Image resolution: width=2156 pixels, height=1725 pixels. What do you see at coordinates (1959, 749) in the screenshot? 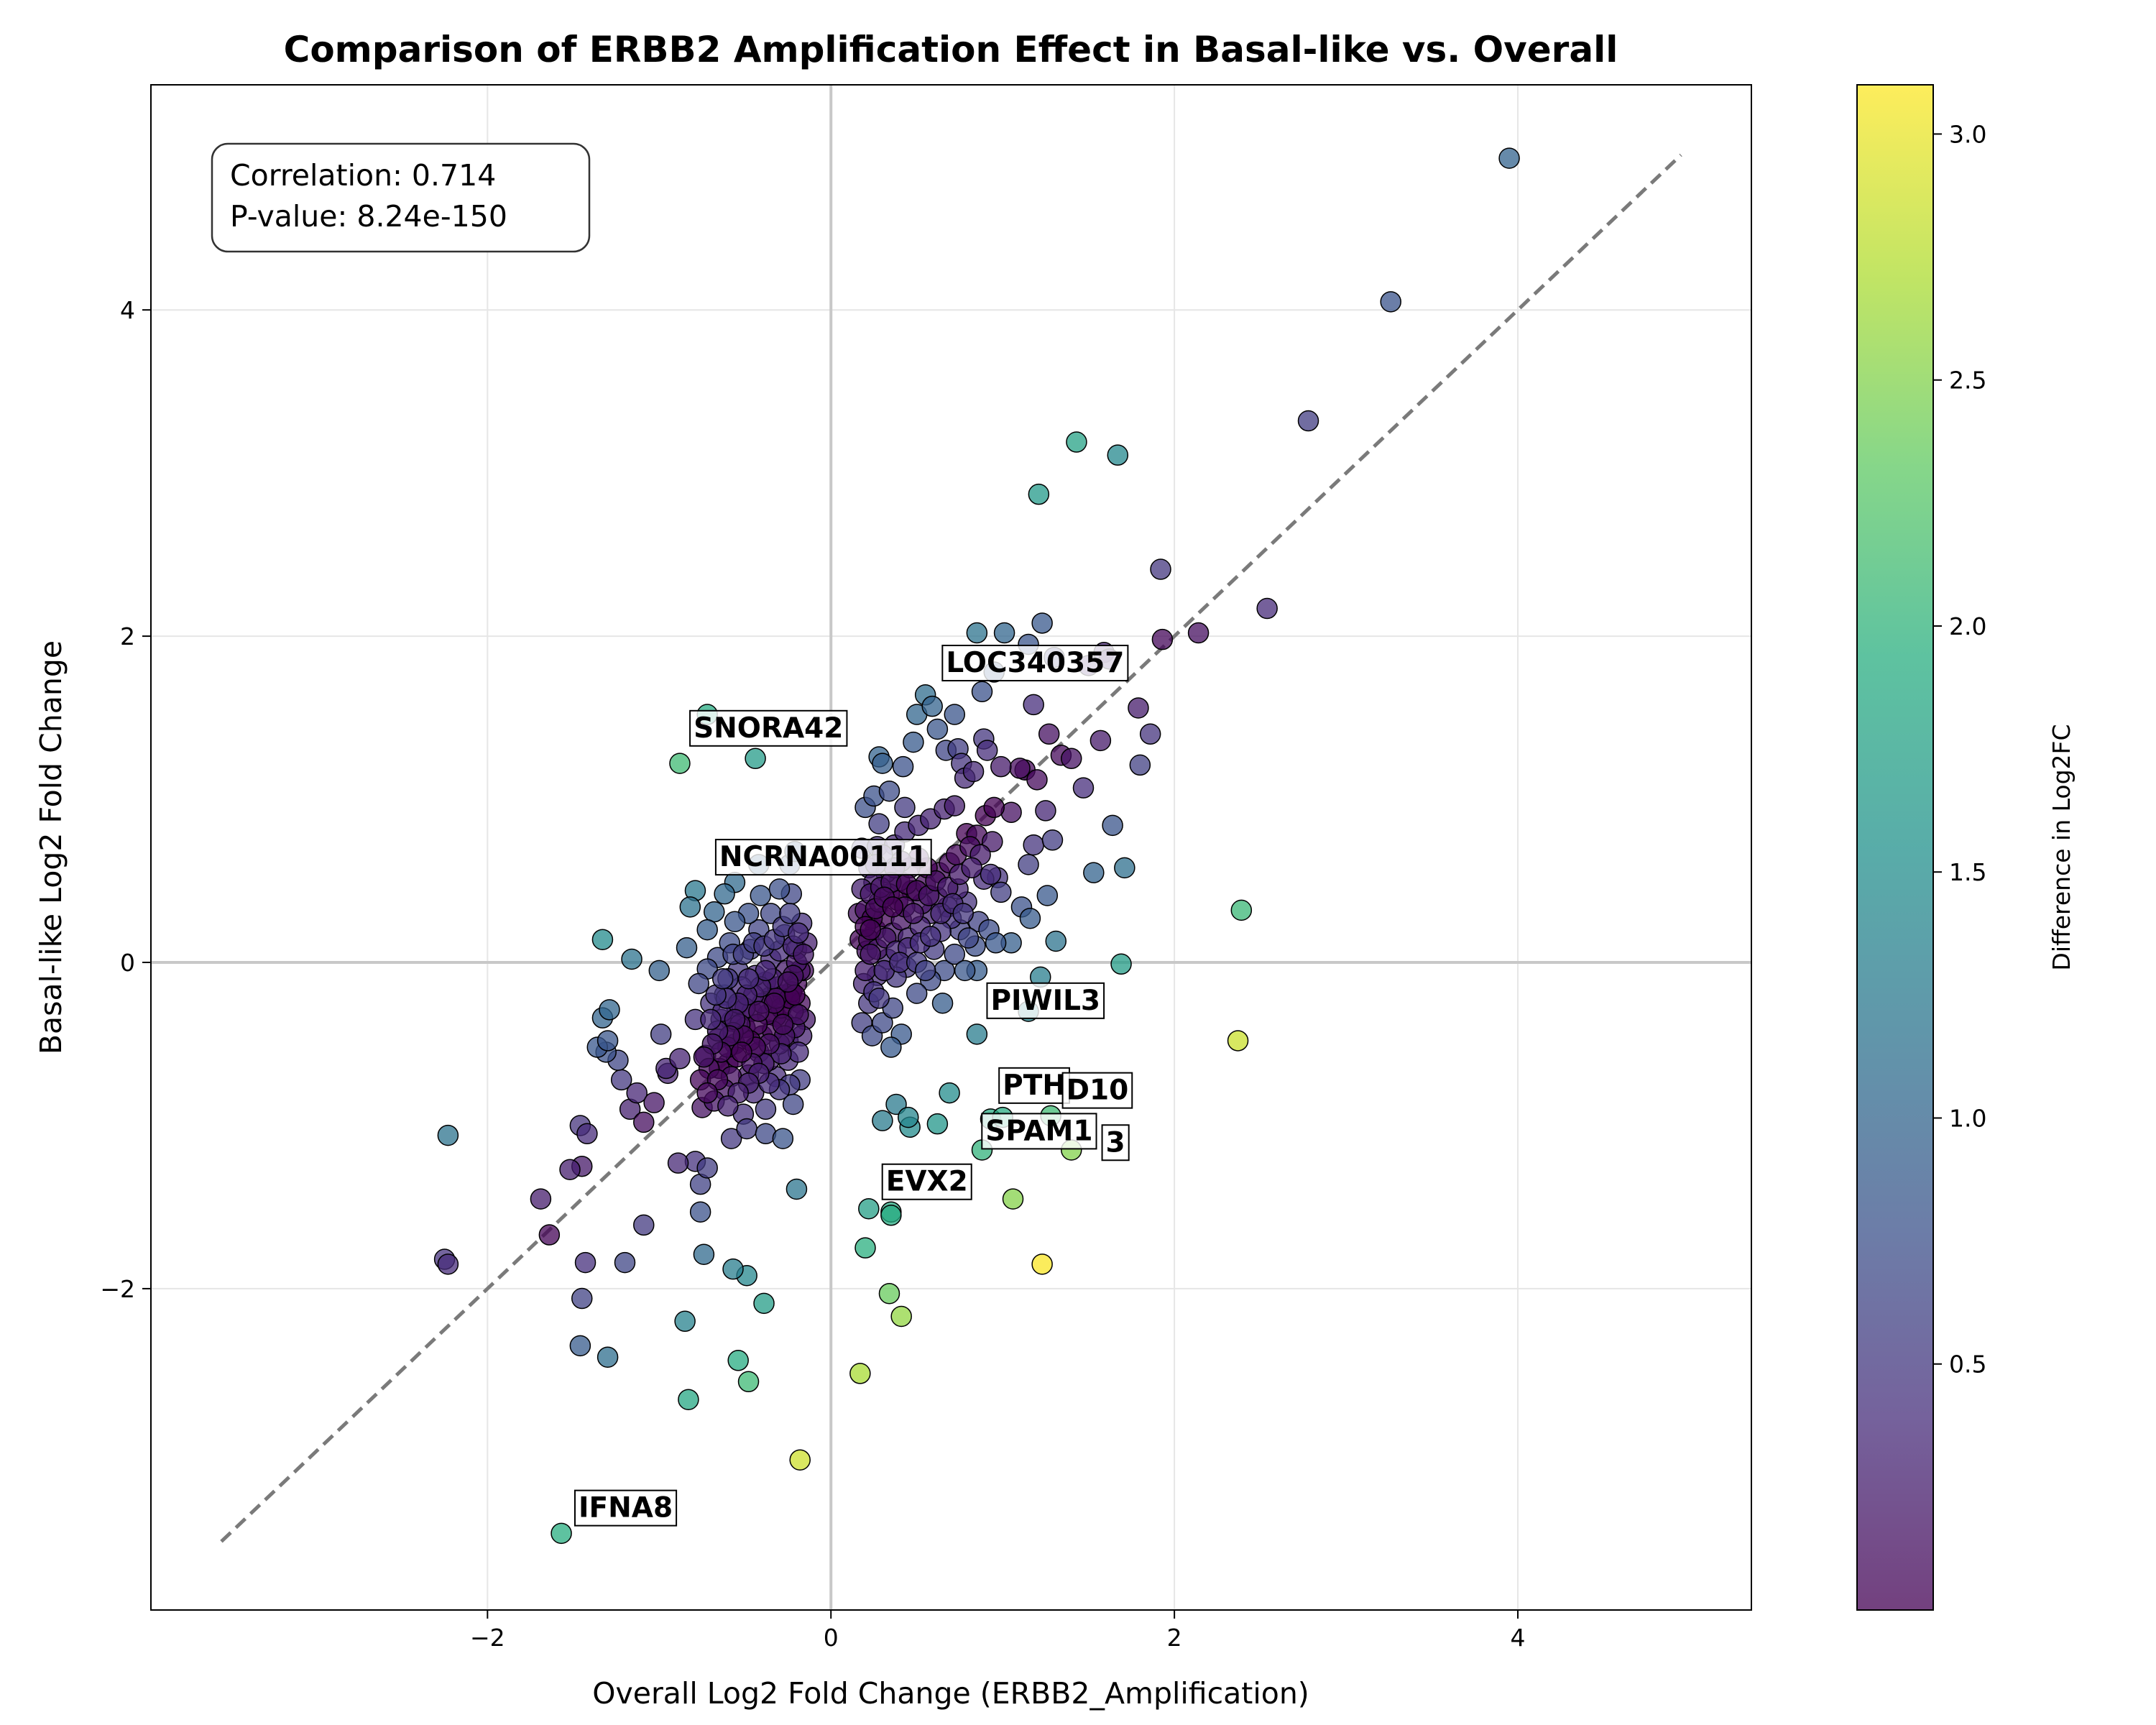
I see `colorbar-ticks: 0.5 1.0 1.5 2.0 2.5 3.0` at bounding box center [1959, 749].